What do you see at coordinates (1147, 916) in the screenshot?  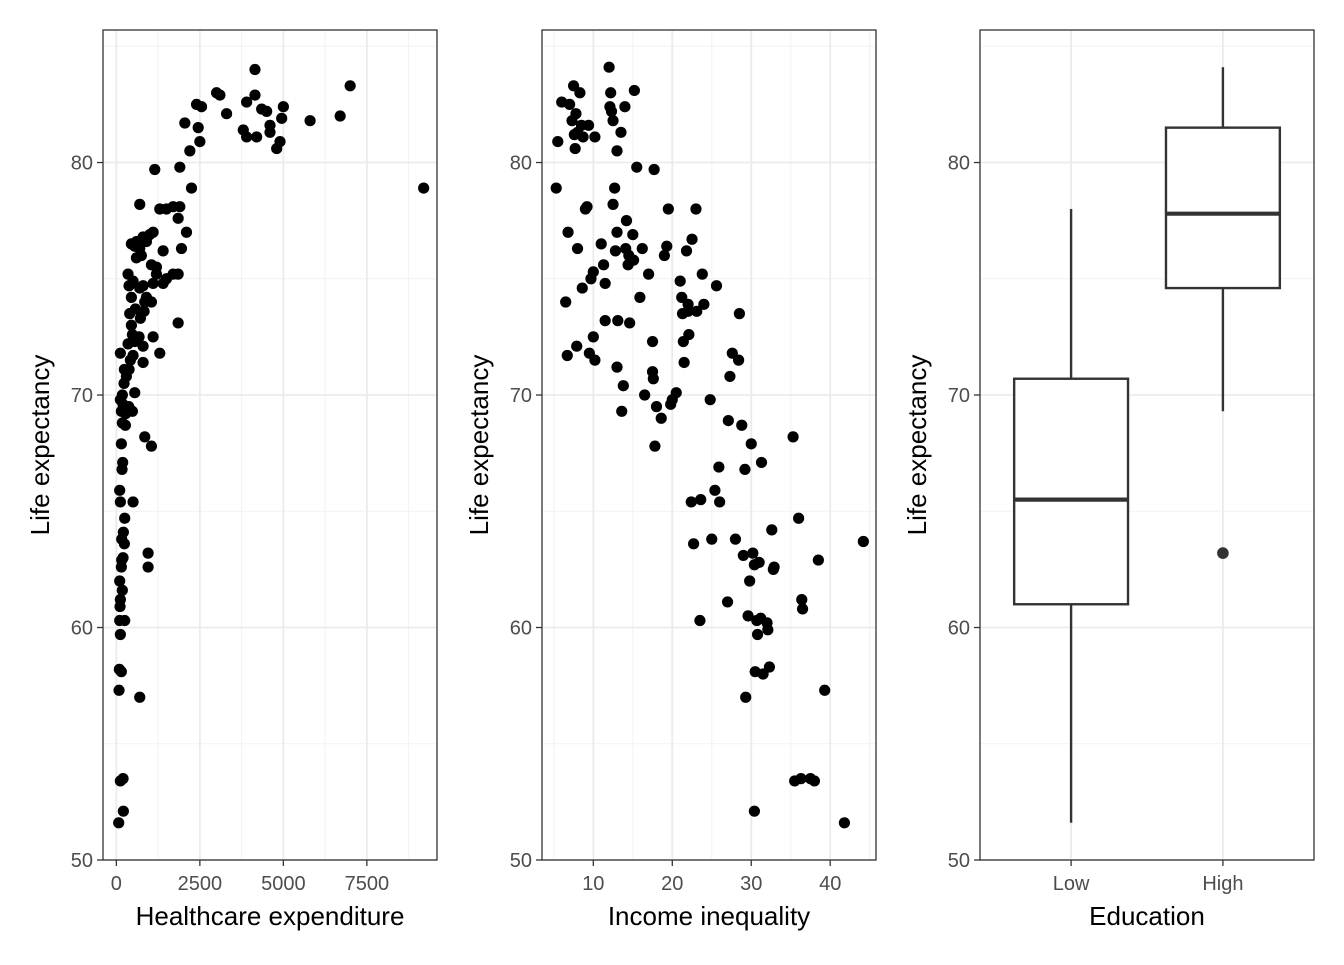 I see `education-x-axis-title: Education` at bounding box center [1147, 916].